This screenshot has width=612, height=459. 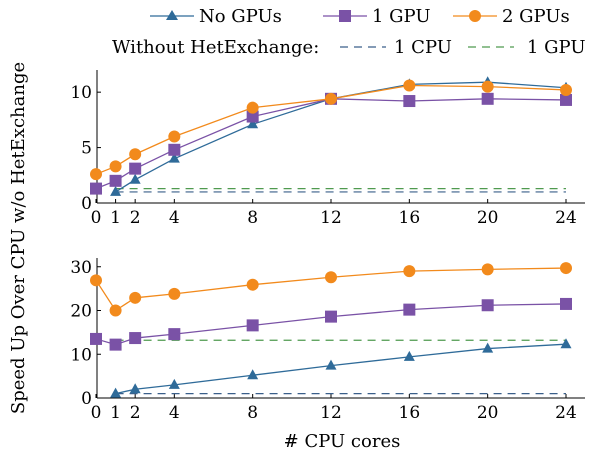 I want to click on legend-label-baseline-1gpu: 1 GPU, so click(x=556, y=47).